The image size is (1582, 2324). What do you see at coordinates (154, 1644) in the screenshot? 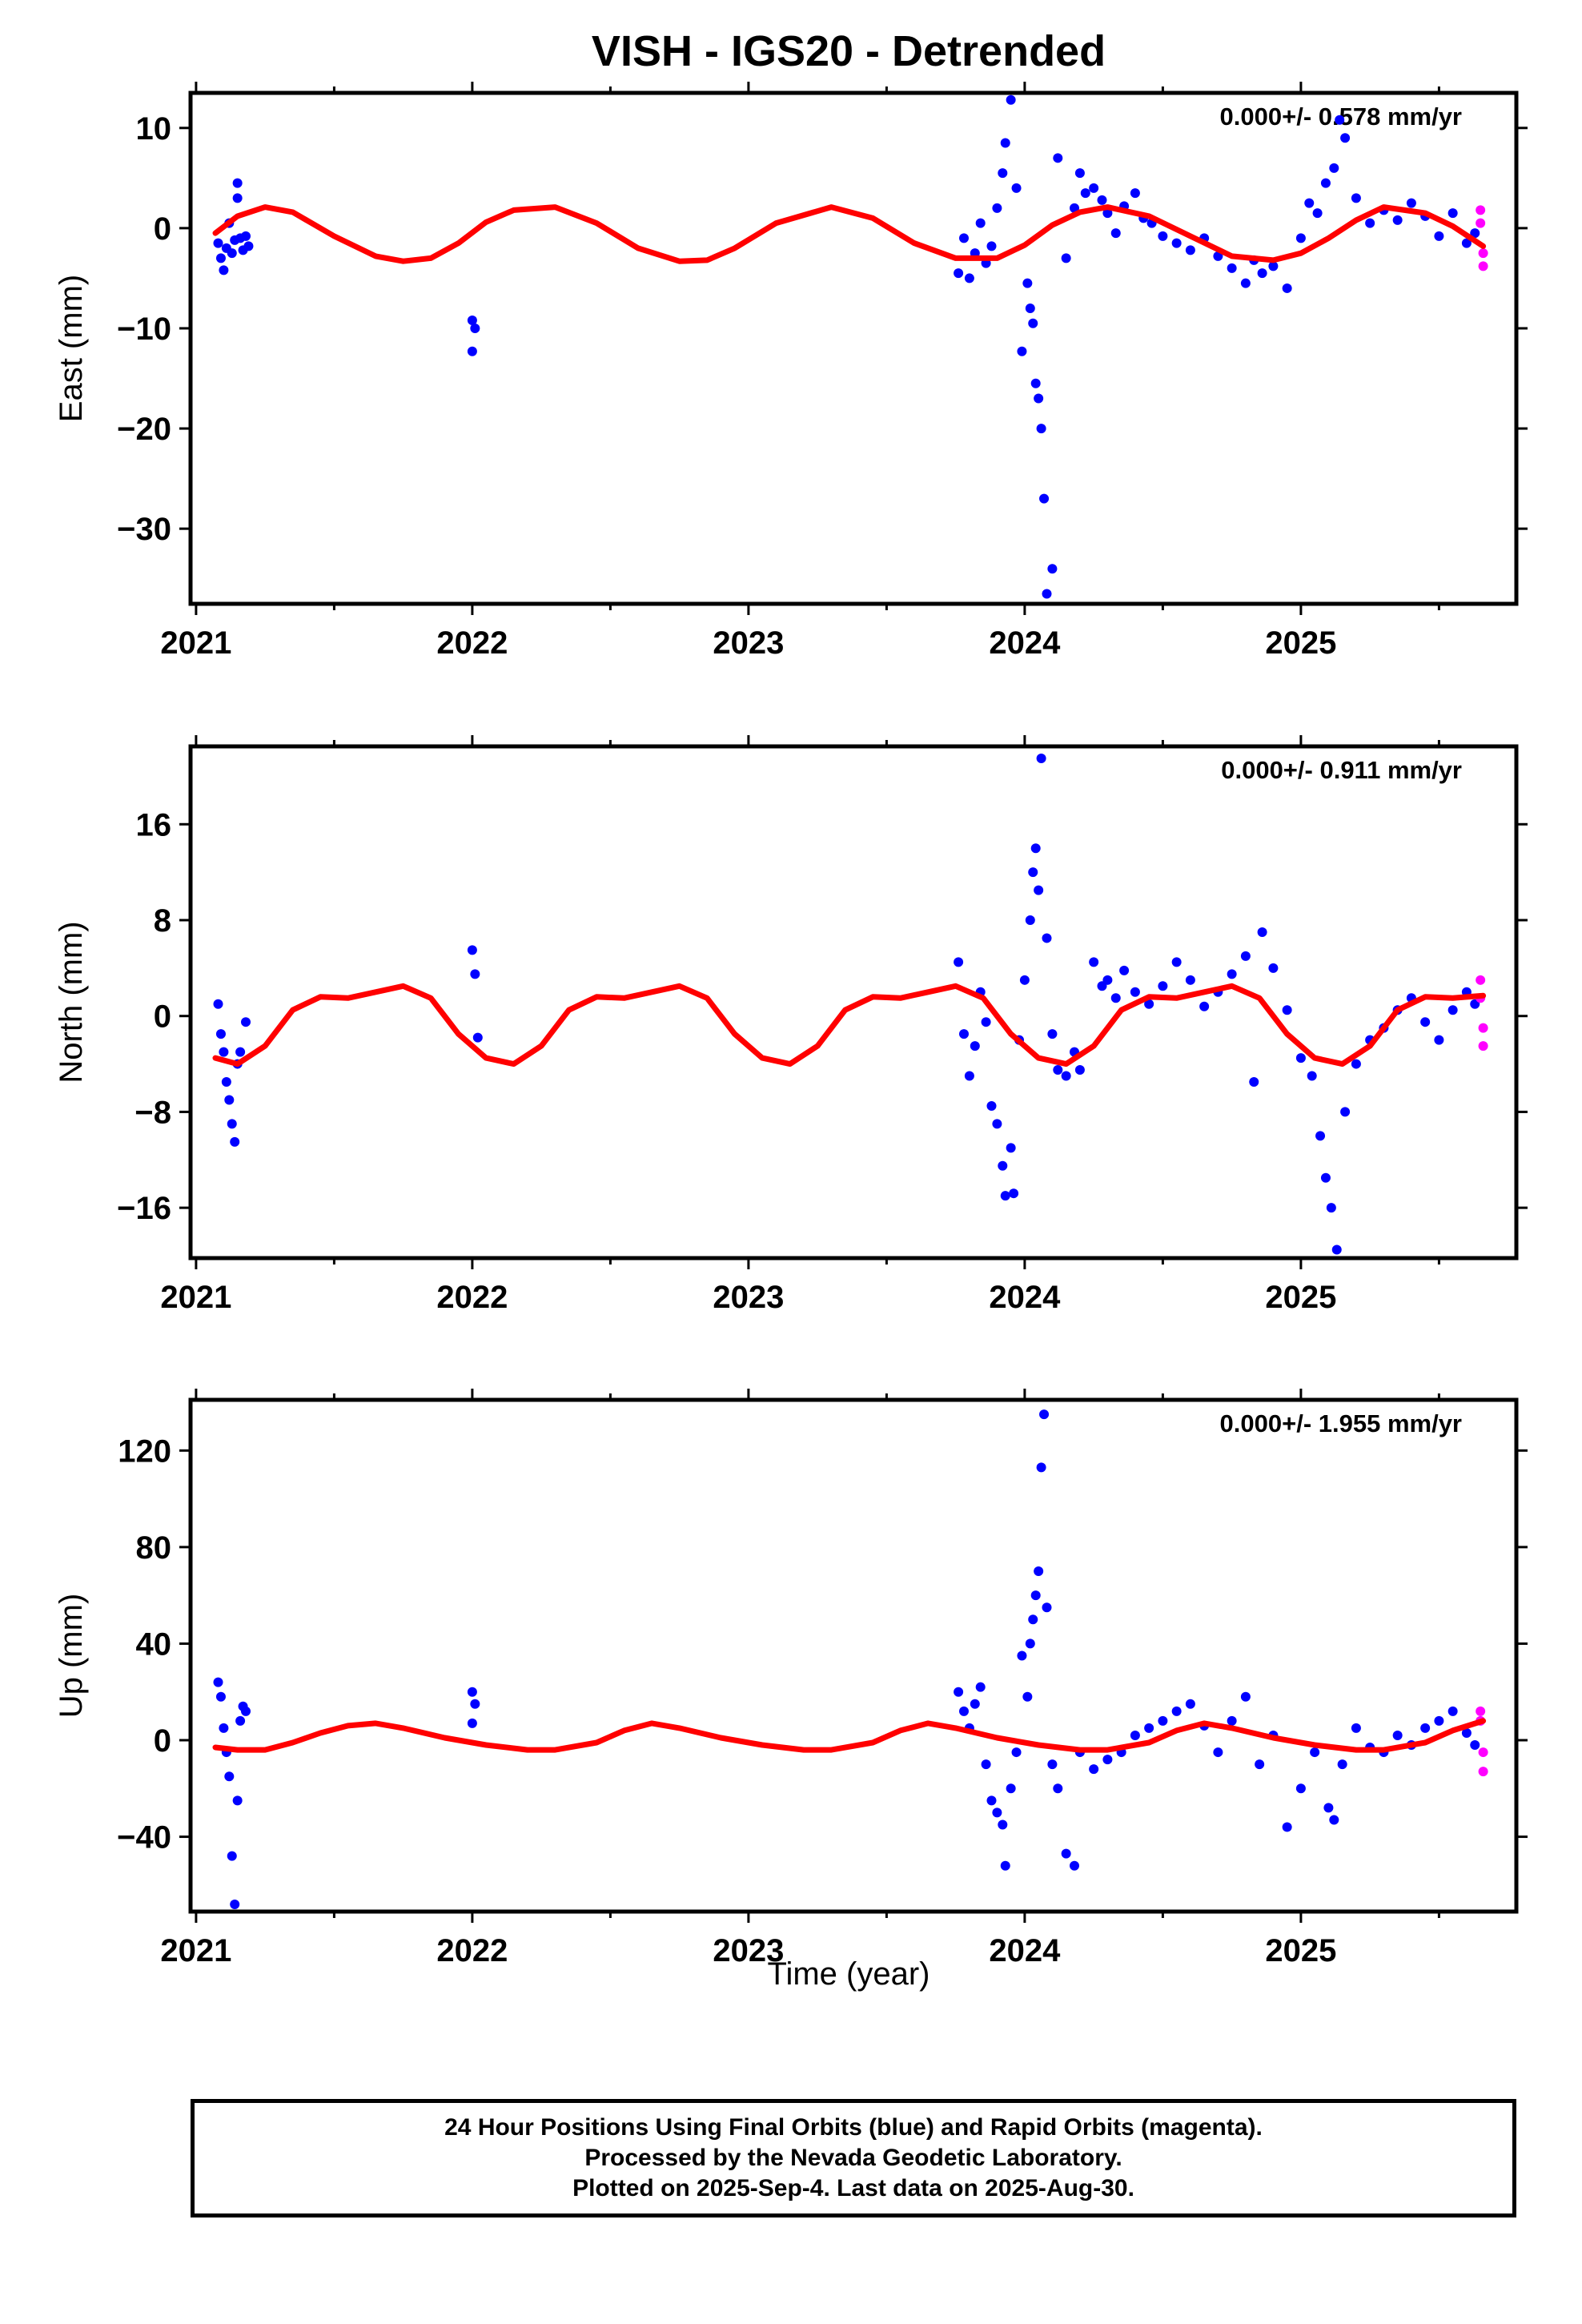
I see `up-y-tick-label: 40` at bounding box center [154, 1644].